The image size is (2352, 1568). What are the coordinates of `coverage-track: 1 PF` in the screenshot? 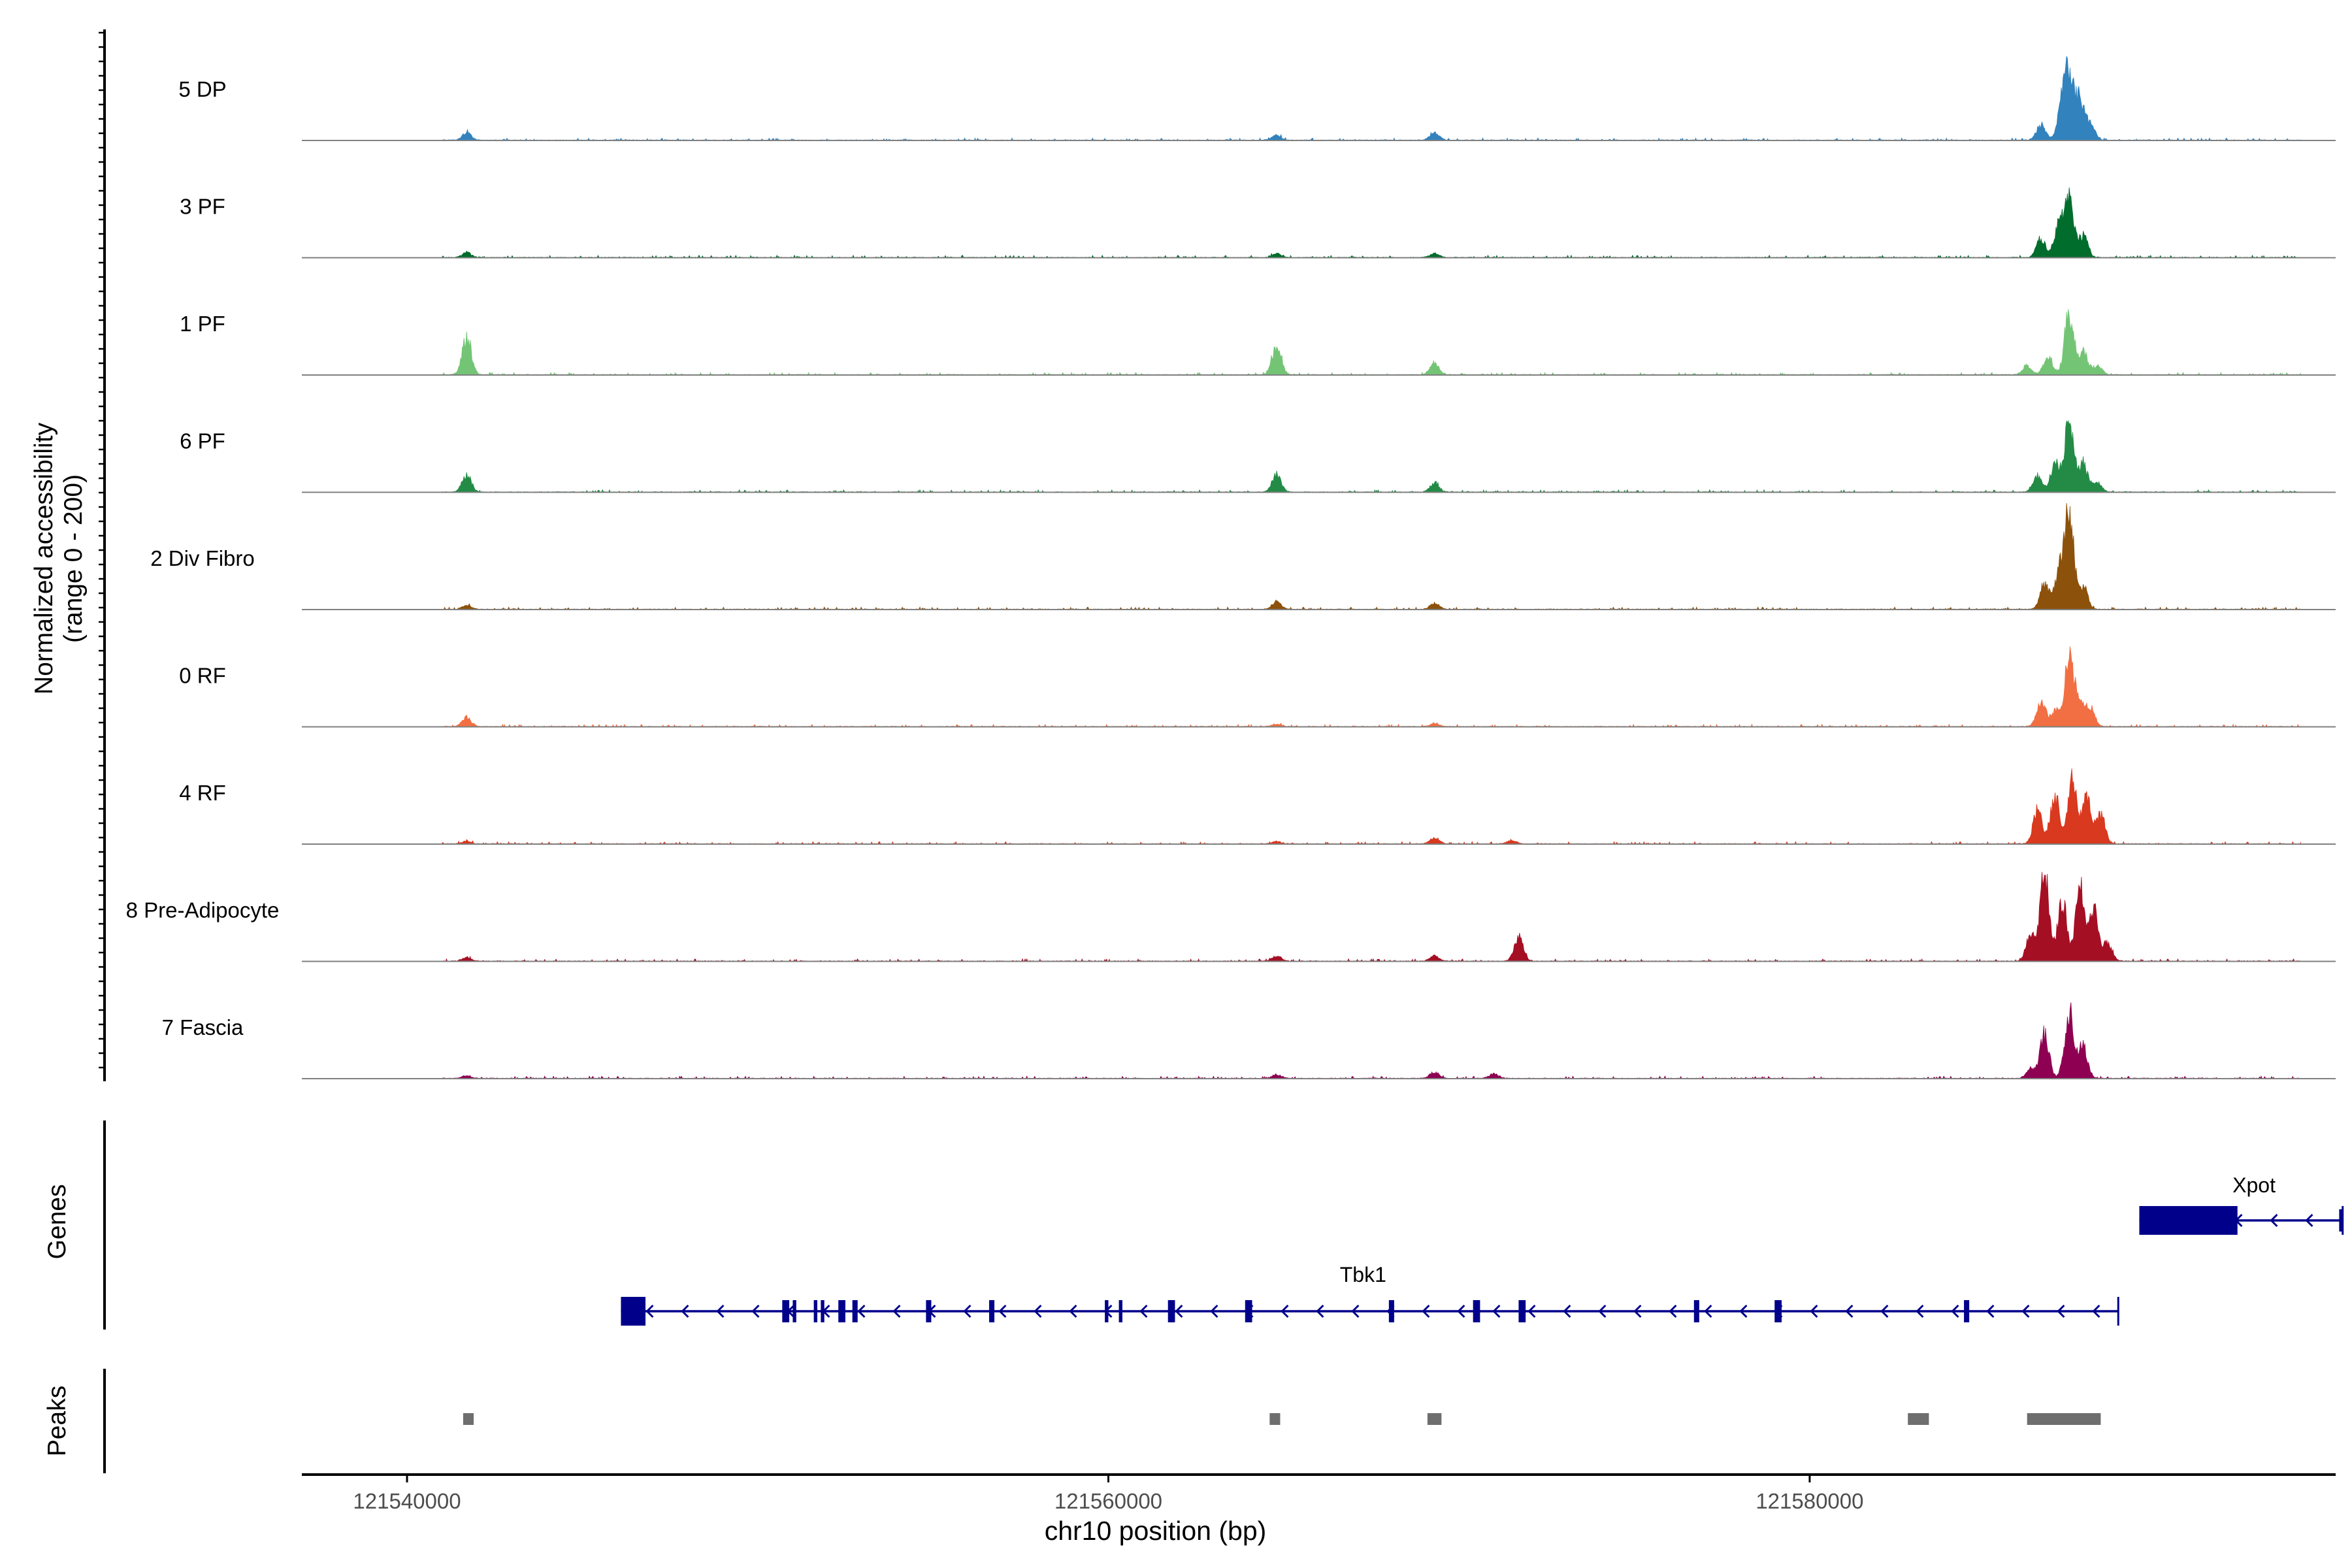 It's located at (1258, 342).